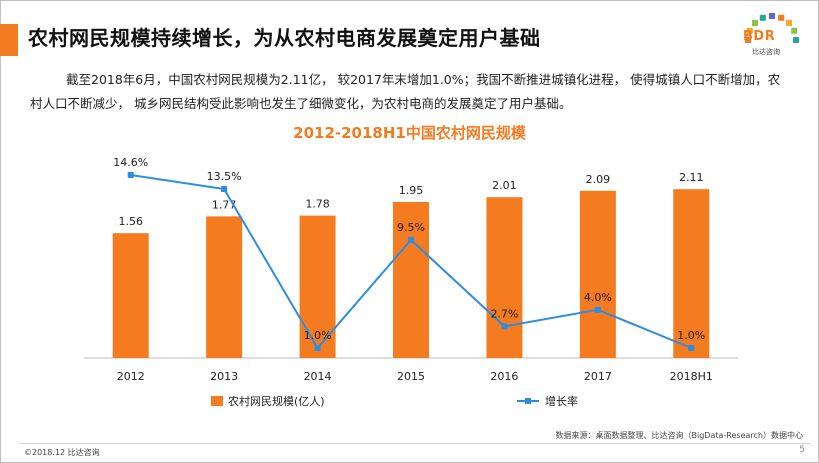  What do you see at coordinates (62, 452) in the screenshot?
I see `copyright-text: ©2018.12 比达咨询` at bounding box center [62, 452].